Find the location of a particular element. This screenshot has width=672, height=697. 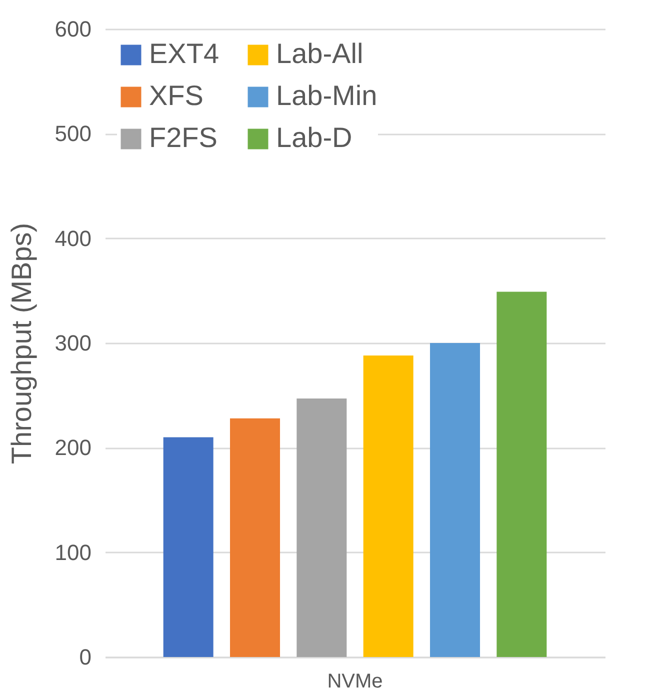

y-tick-label: 600 is located at coordinates (73, 29).